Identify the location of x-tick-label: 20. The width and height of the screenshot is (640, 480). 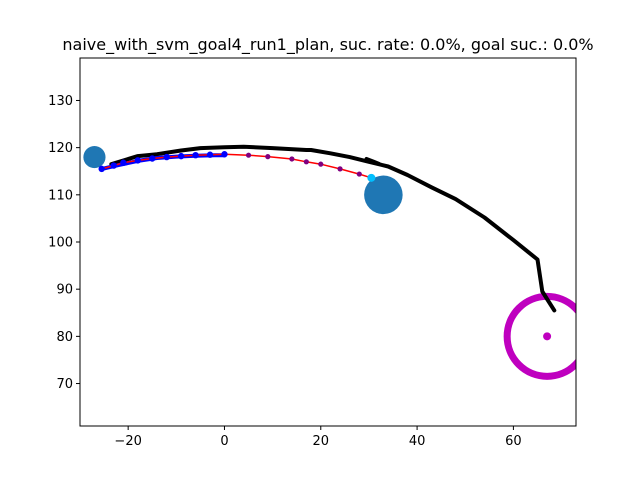
(321, 441).